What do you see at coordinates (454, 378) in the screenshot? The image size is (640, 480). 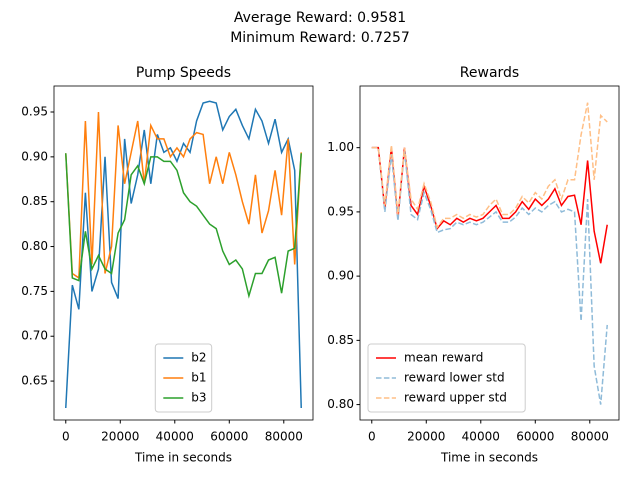 I see `legend-label: reward lower std` at bounding box center [454, 378].